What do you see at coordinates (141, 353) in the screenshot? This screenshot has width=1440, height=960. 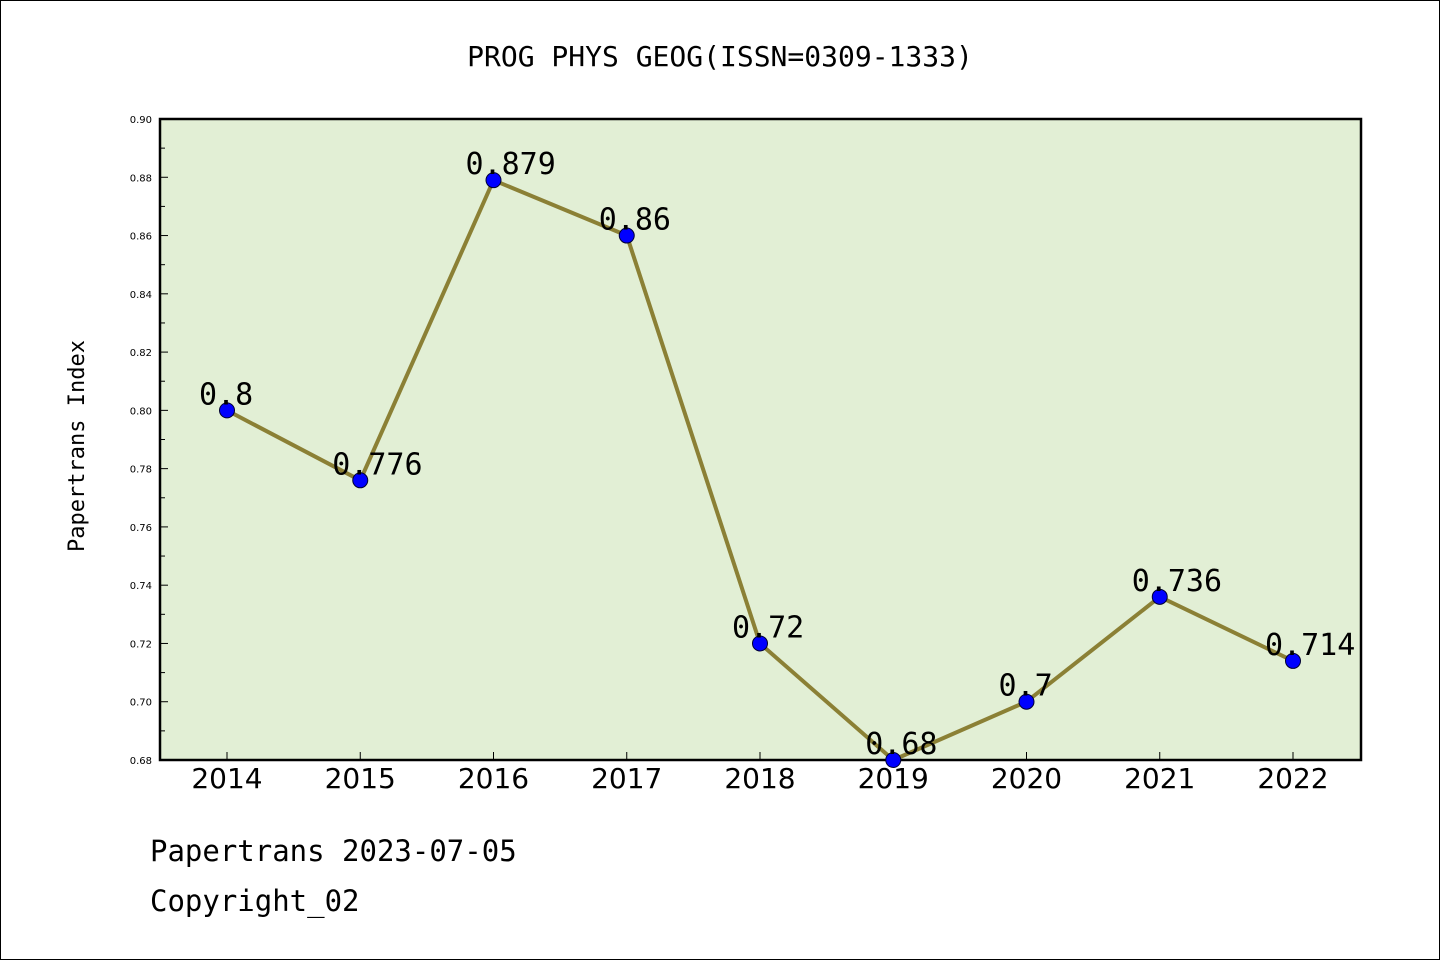 I see `y-tick-label: 0.82` at bounding box center [141, 353].